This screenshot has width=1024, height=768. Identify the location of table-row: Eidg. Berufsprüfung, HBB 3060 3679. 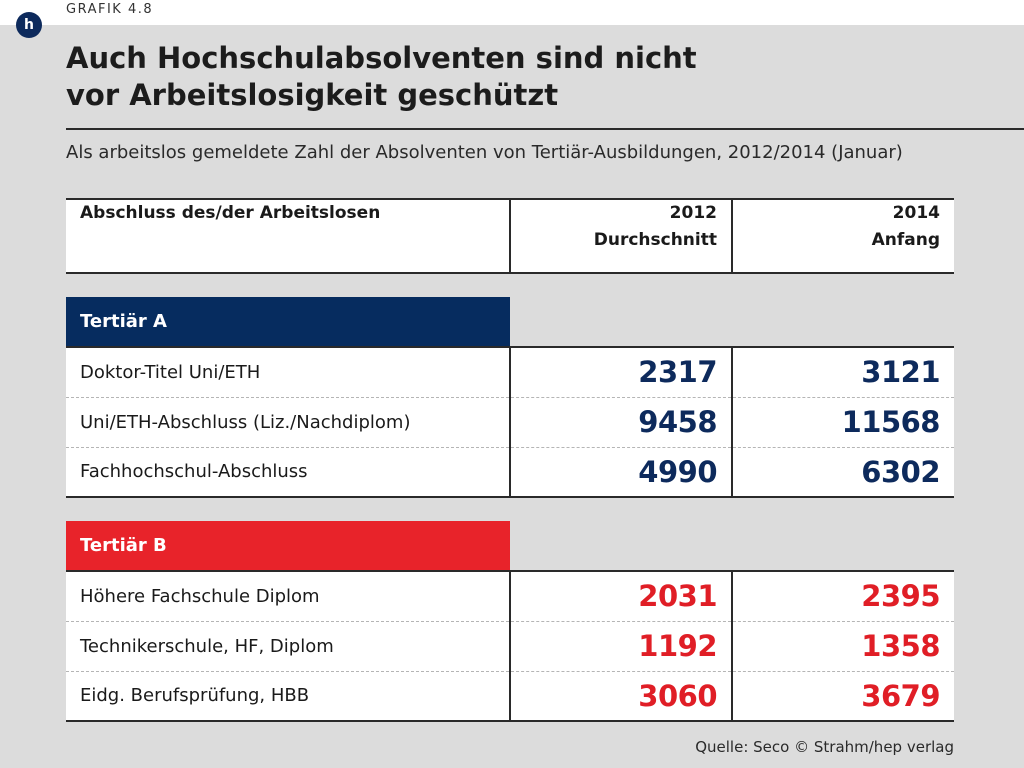
(510, 696).